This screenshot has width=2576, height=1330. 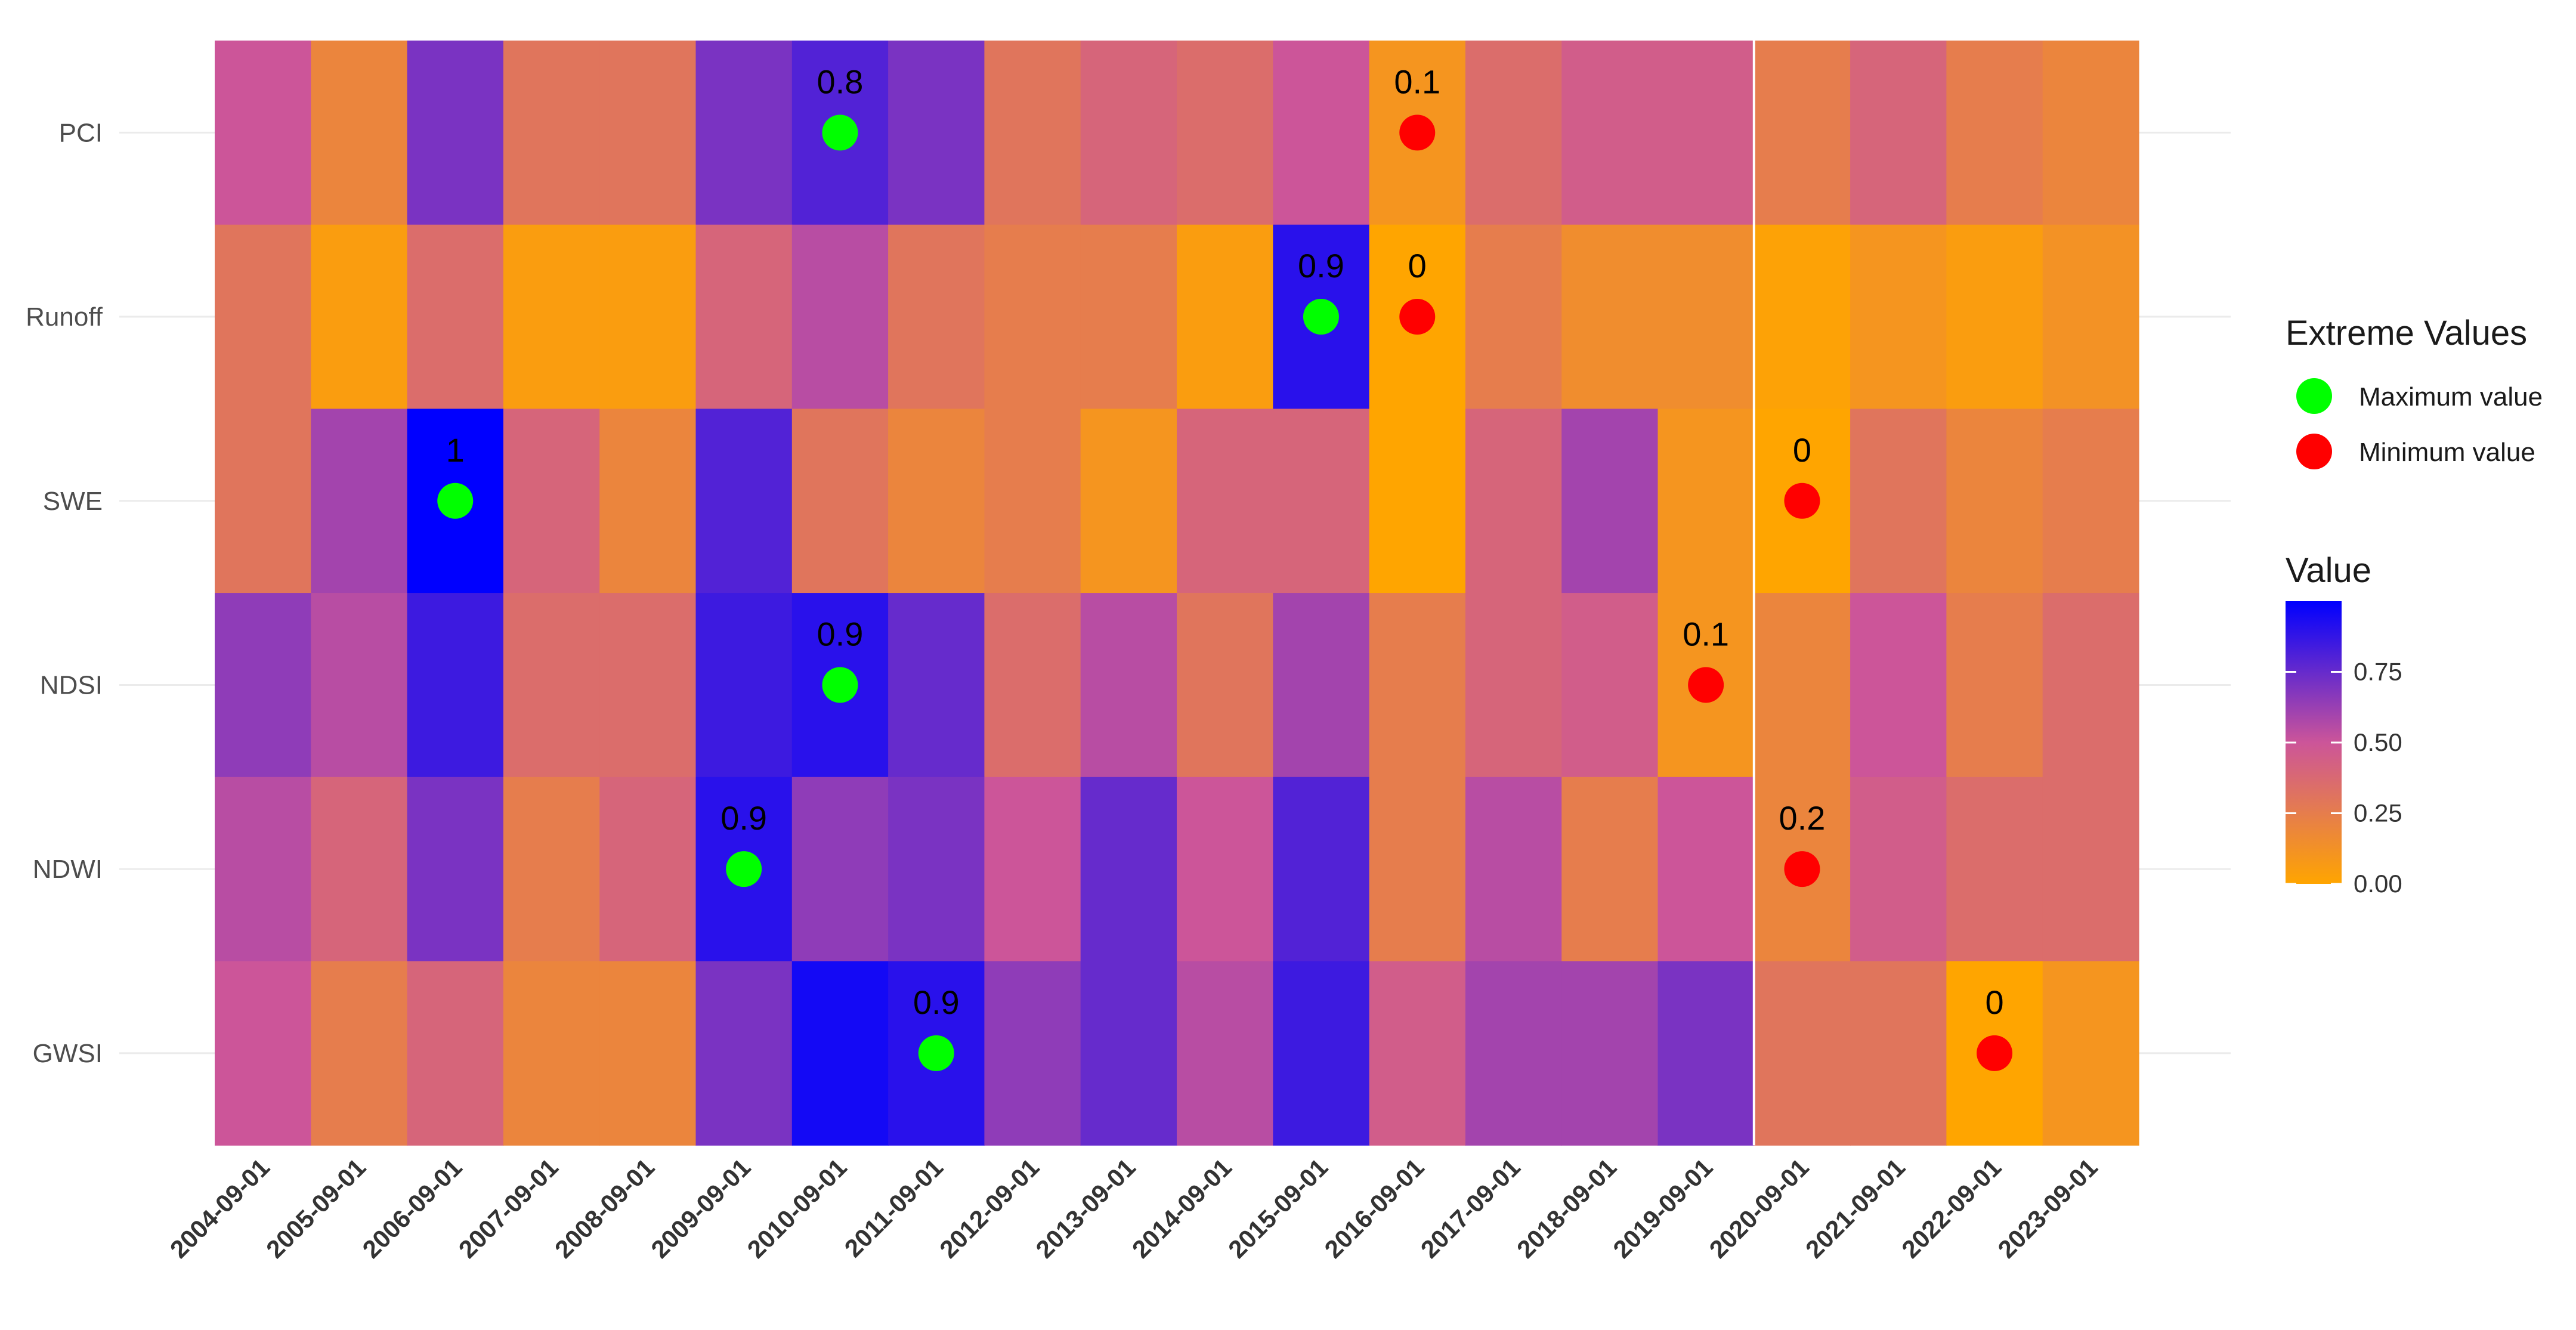 I want to click on x-tick-label: 2017-09-01, so click(x=1470, y=1208).